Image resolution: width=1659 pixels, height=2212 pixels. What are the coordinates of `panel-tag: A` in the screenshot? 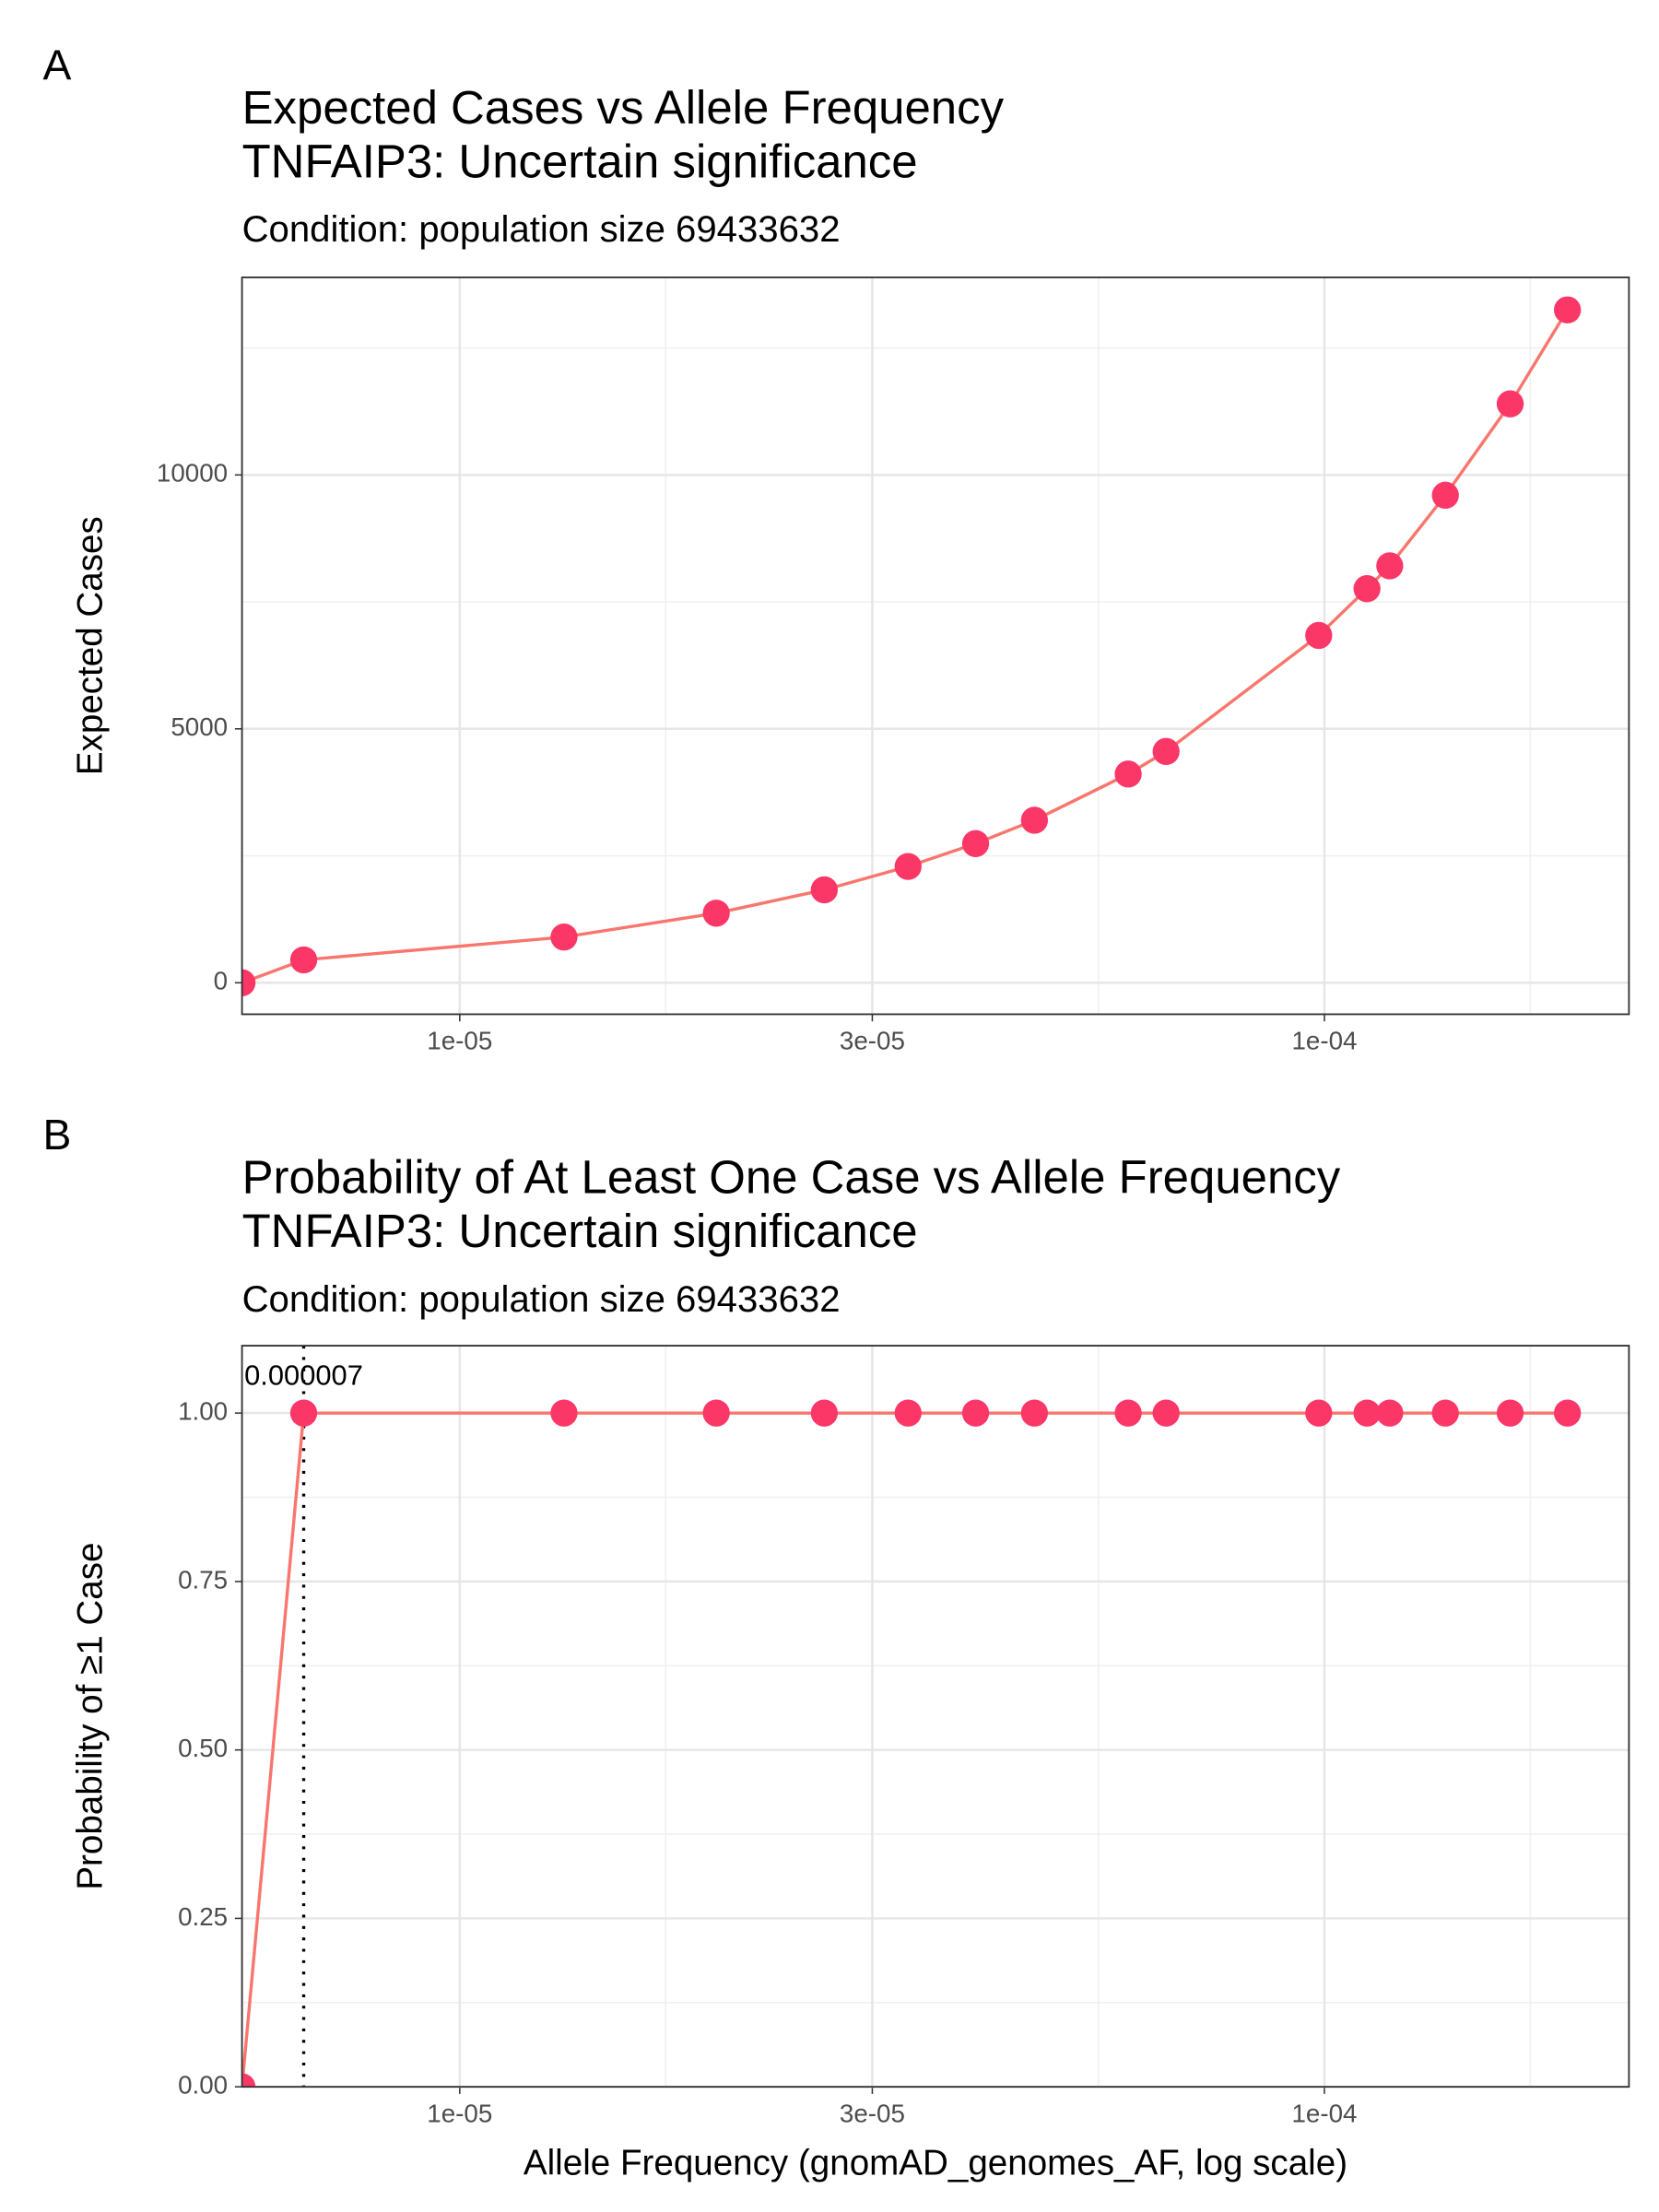 It's located at (56, 64).